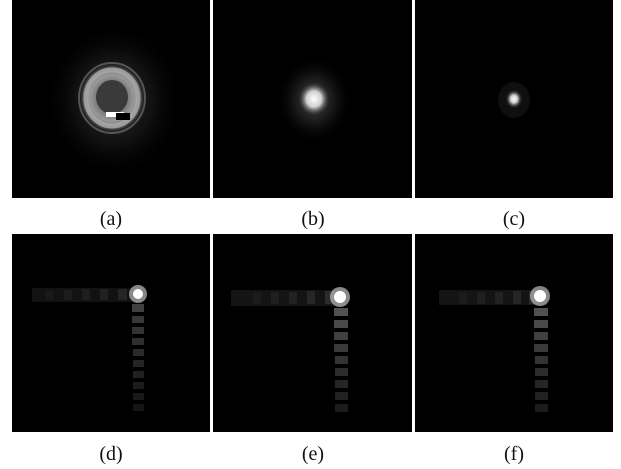 The image size is (621, 469). I want to click on image-panel-e, so click(312, 333).